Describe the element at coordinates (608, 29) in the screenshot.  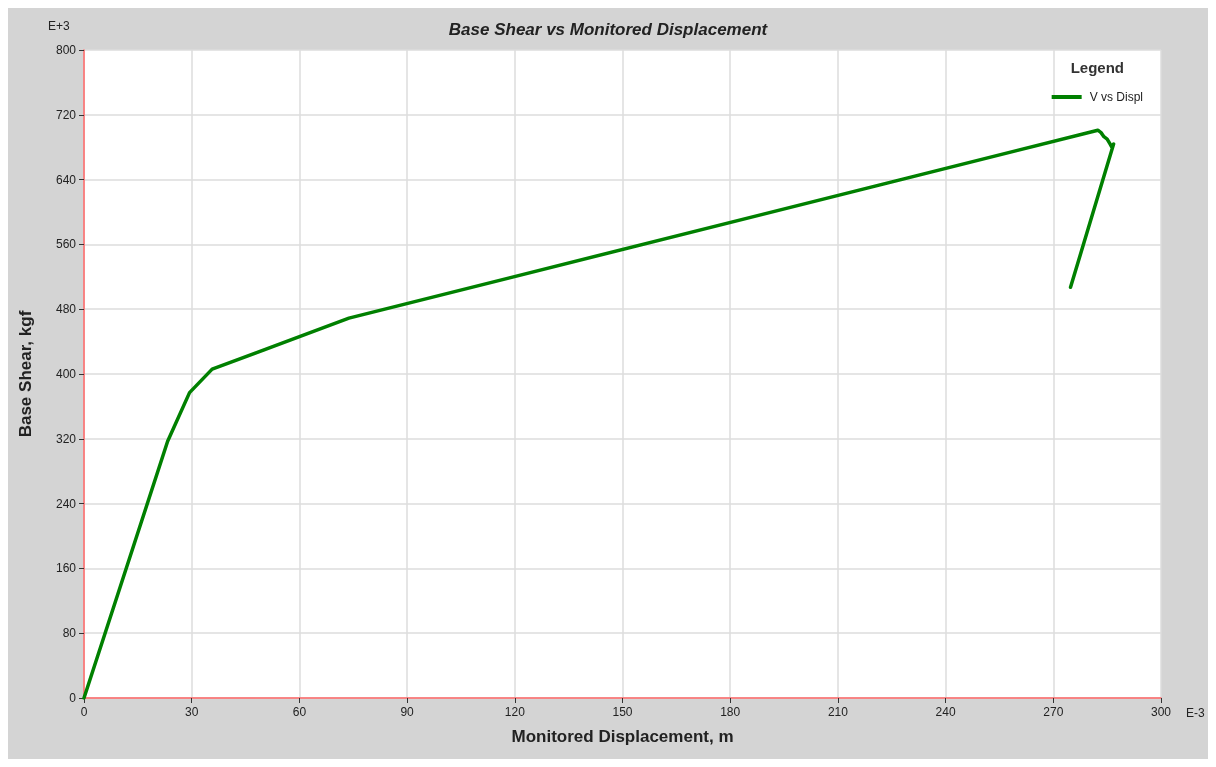
I see `chart-title: Base Shear vs Monitored Displacement` at that location.